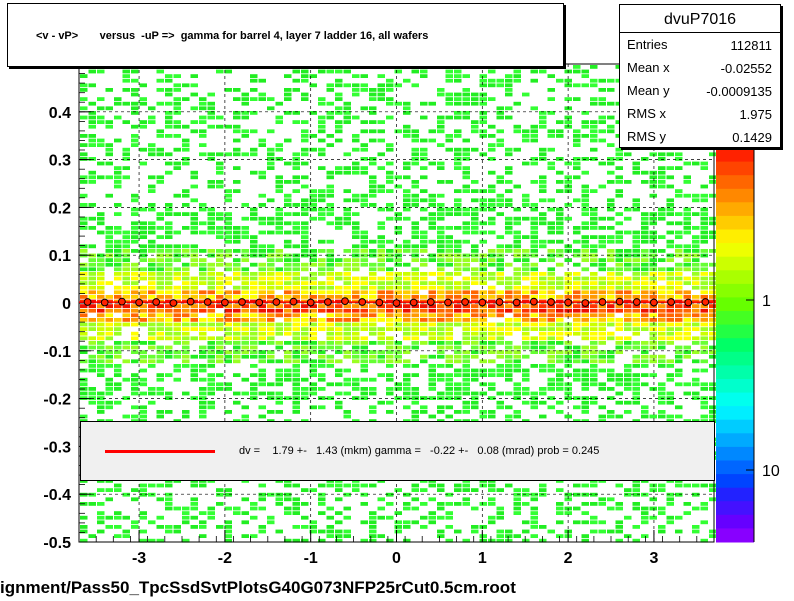  I want to click on stats-divider, so click(700, 32).